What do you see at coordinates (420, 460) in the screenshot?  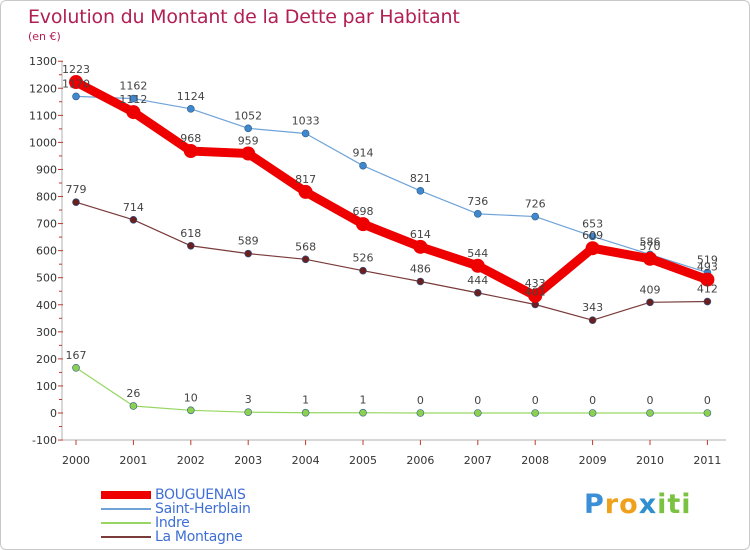 I see `x-tick-label: 2006` at bounding box center [420, 460].